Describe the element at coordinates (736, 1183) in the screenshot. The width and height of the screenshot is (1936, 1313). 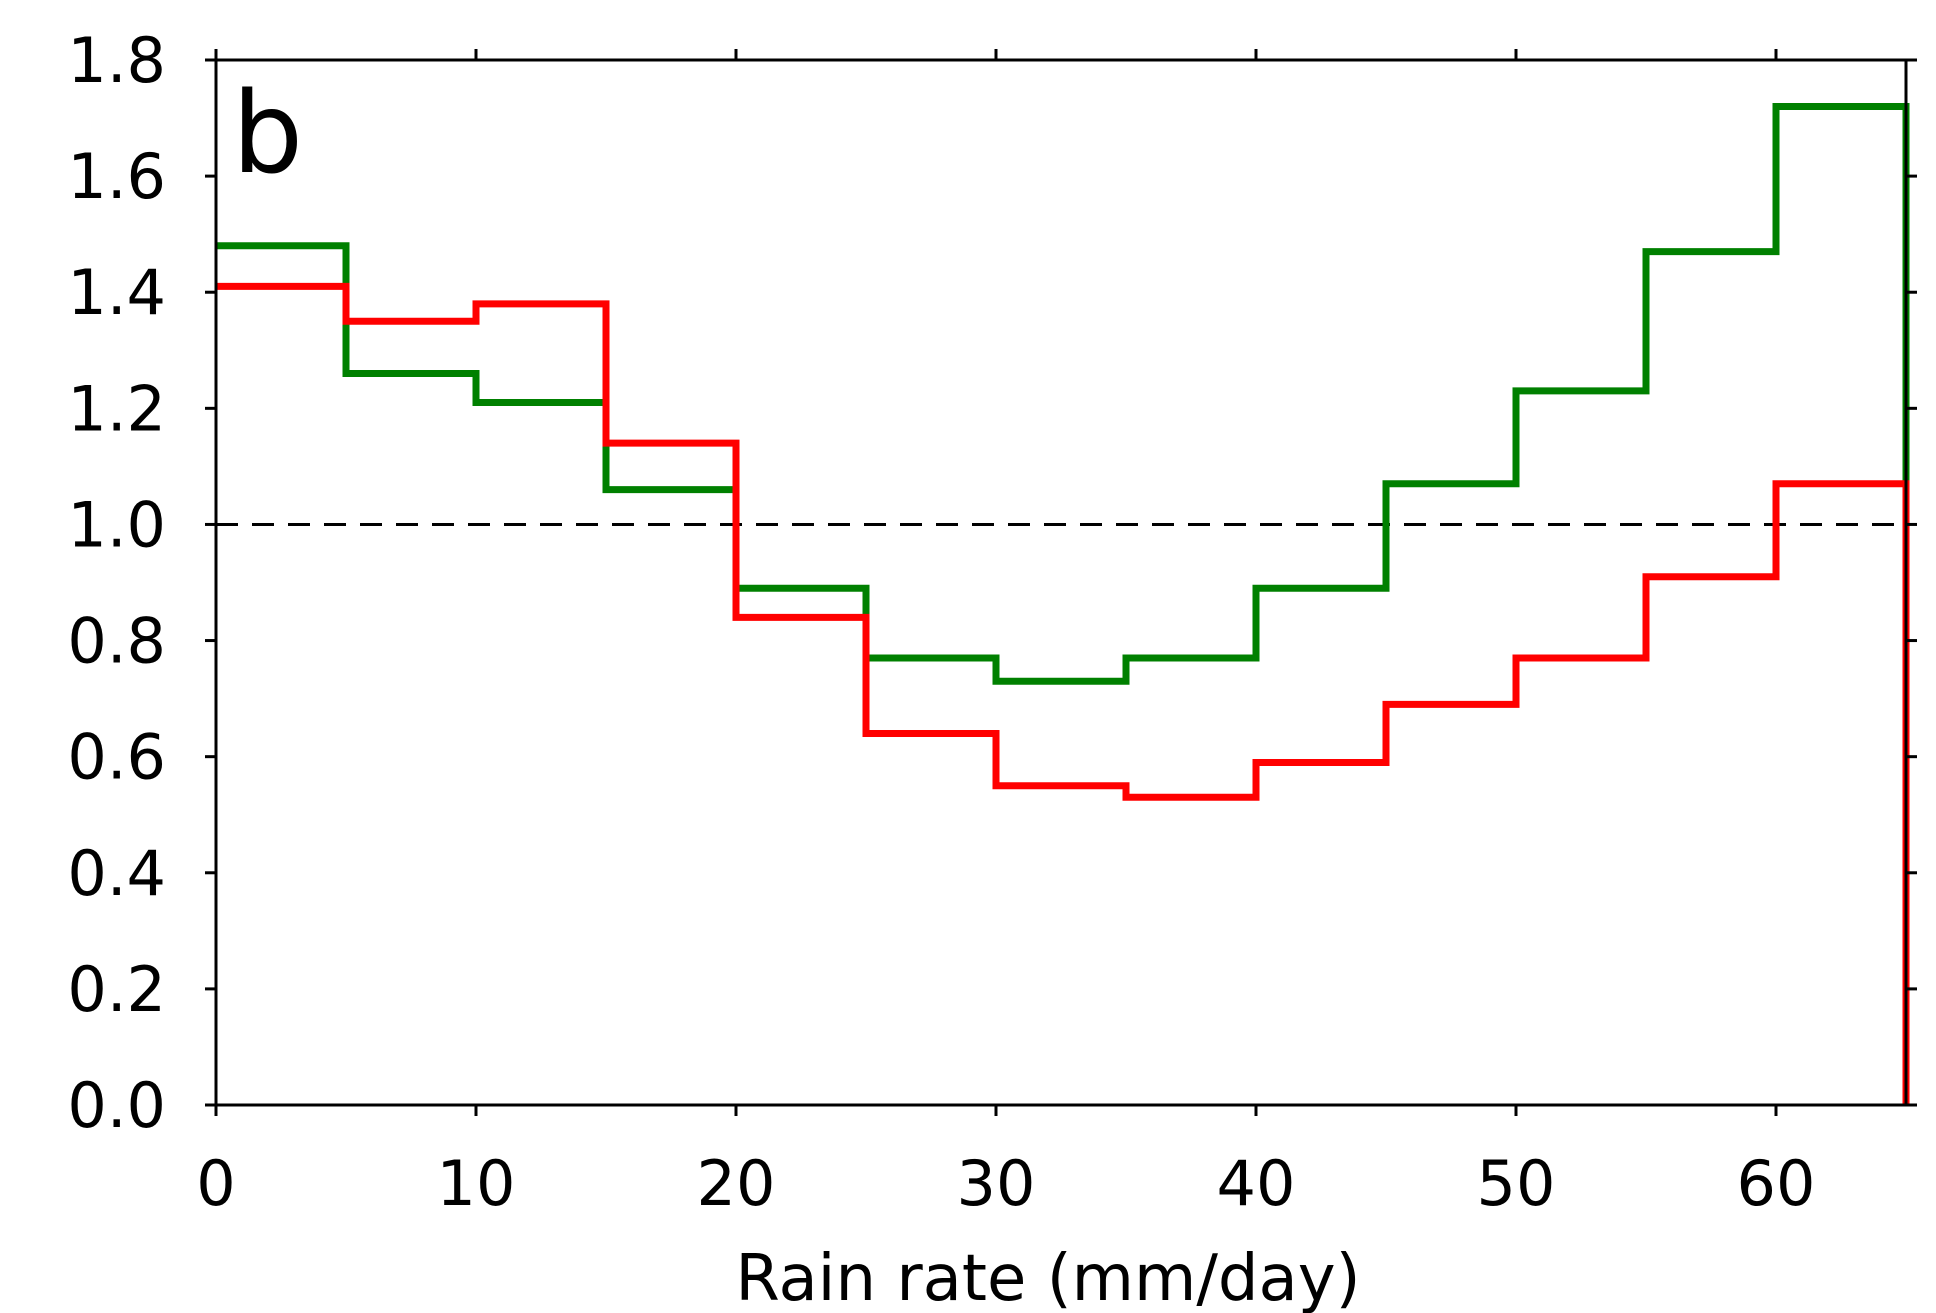
I see `x-tick-label: 20` at that location.